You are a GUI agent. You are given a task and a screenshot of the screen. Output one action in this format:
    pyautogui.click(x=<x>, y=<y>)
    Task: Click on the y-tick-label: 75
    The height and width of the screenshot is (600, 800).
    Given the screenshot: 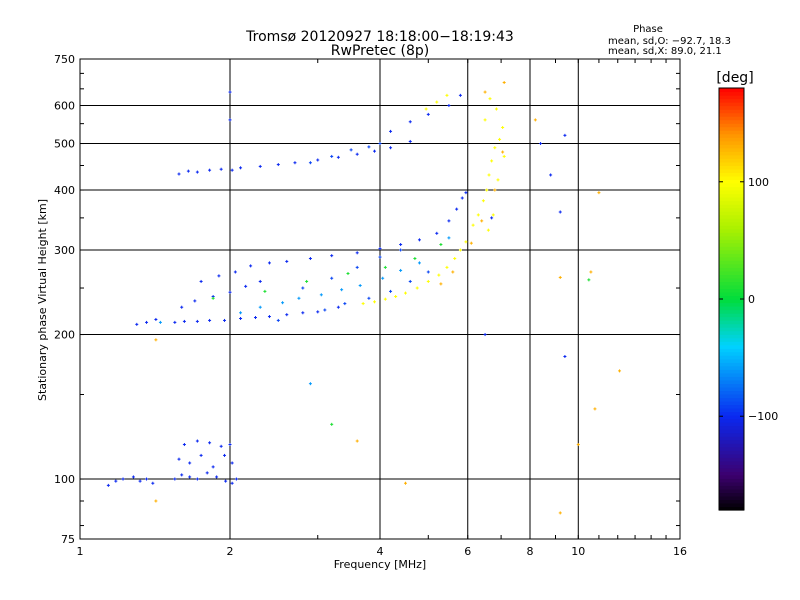 What is the action you would take?
    pyautogui.click(x=68, y=539)
    